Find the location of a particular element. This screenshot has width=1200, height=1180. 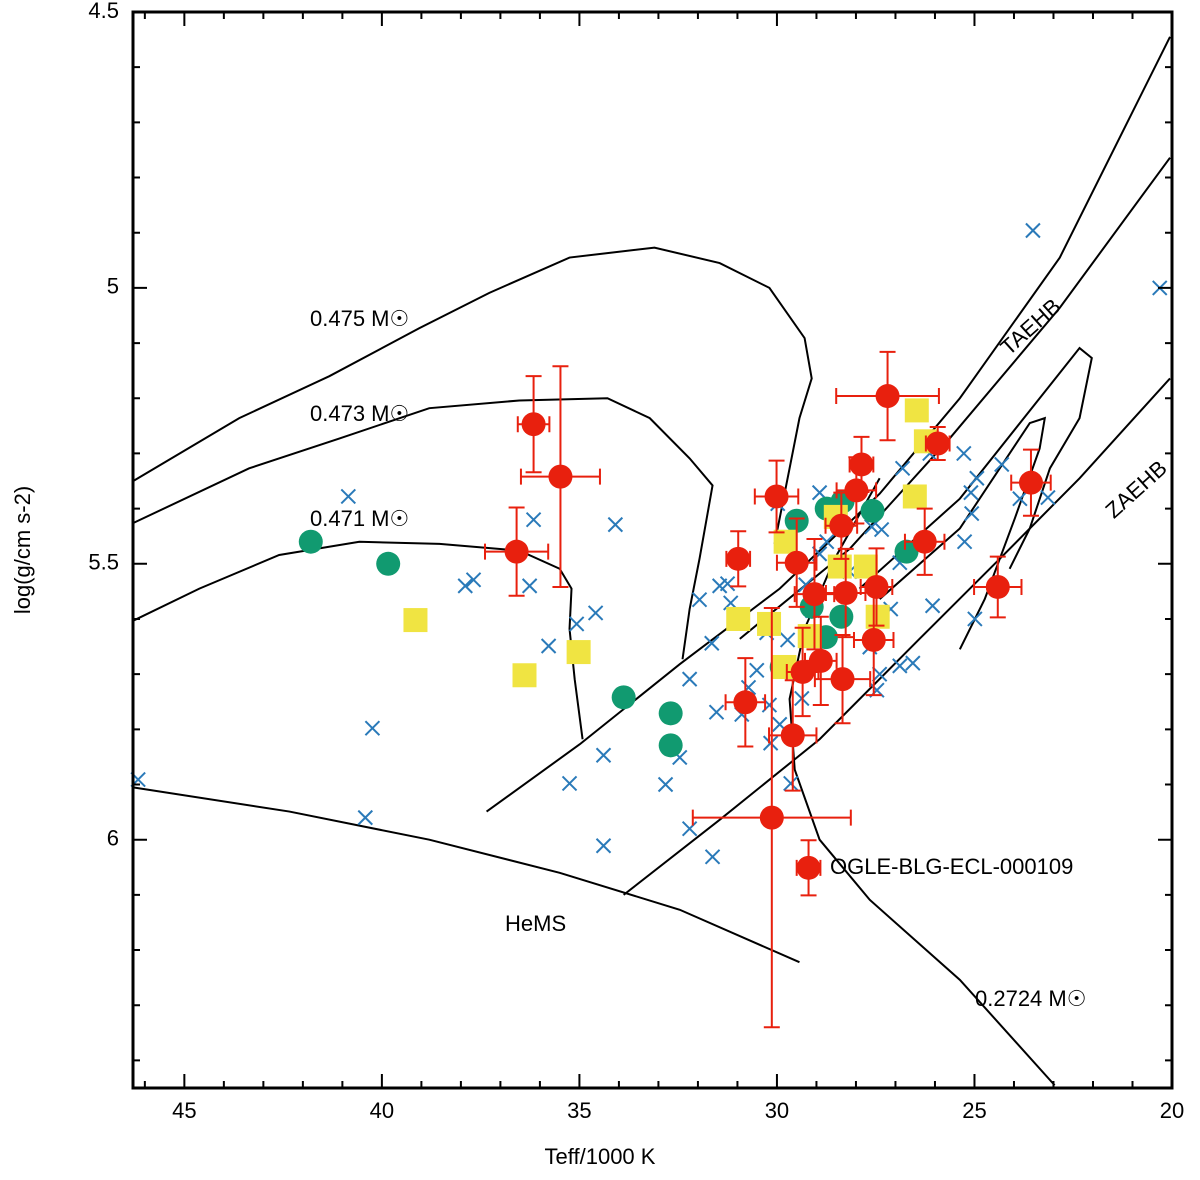

y-axis-label: log(g/cm s-2) is located at coordinates (22, 550).